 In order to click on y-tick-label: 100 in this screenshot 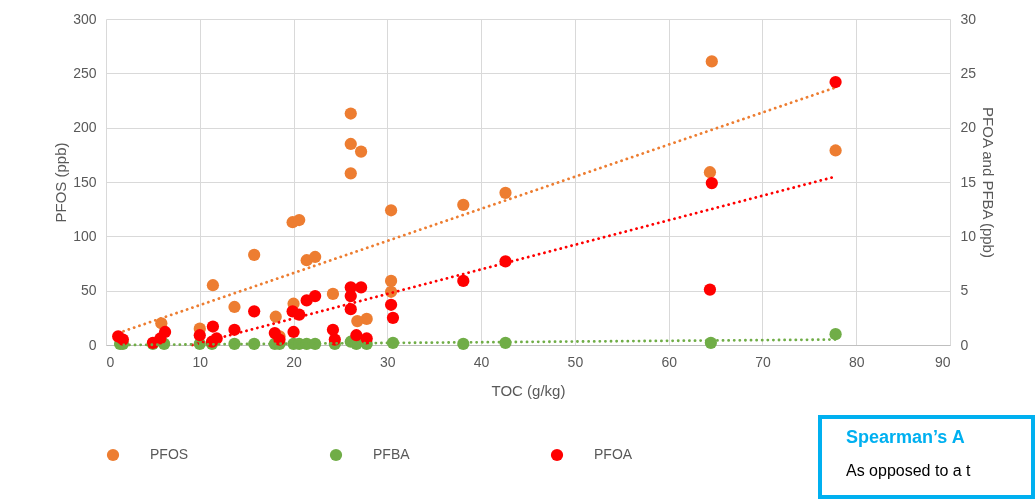, I will do `click(85, 235)`.